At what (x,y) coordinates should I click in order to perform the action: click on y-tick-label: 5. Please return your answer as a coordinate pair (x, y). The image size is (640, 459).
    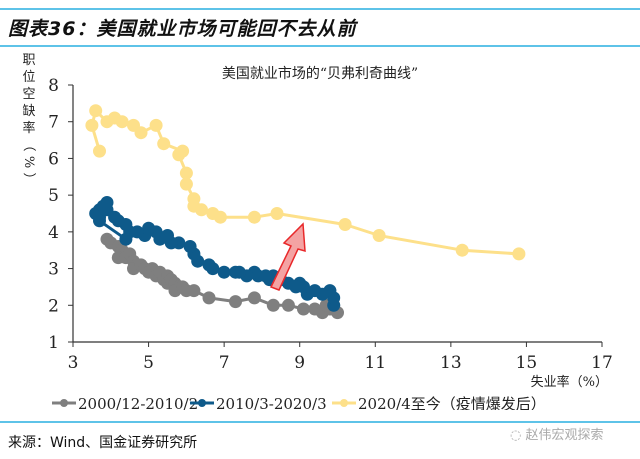
    Looking at the image, I should click on (53, 196).